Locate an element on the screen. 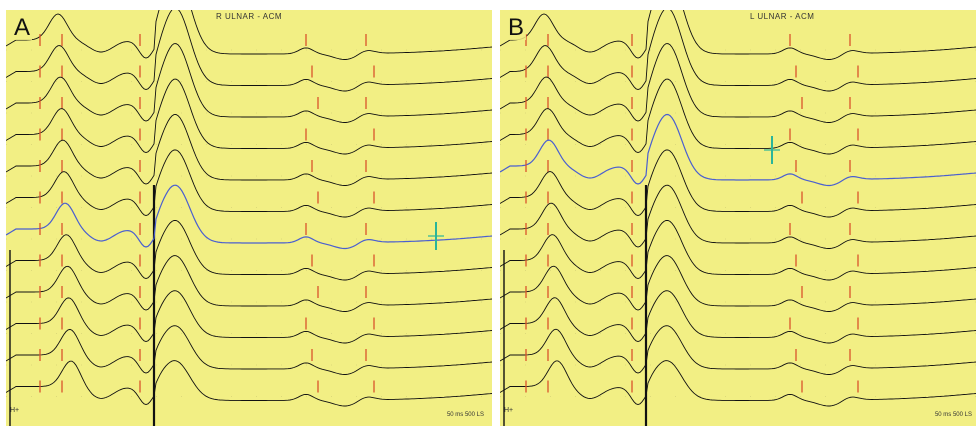  scale-text-b: 50 ms 500 LS is located at coordinates (953, 415).